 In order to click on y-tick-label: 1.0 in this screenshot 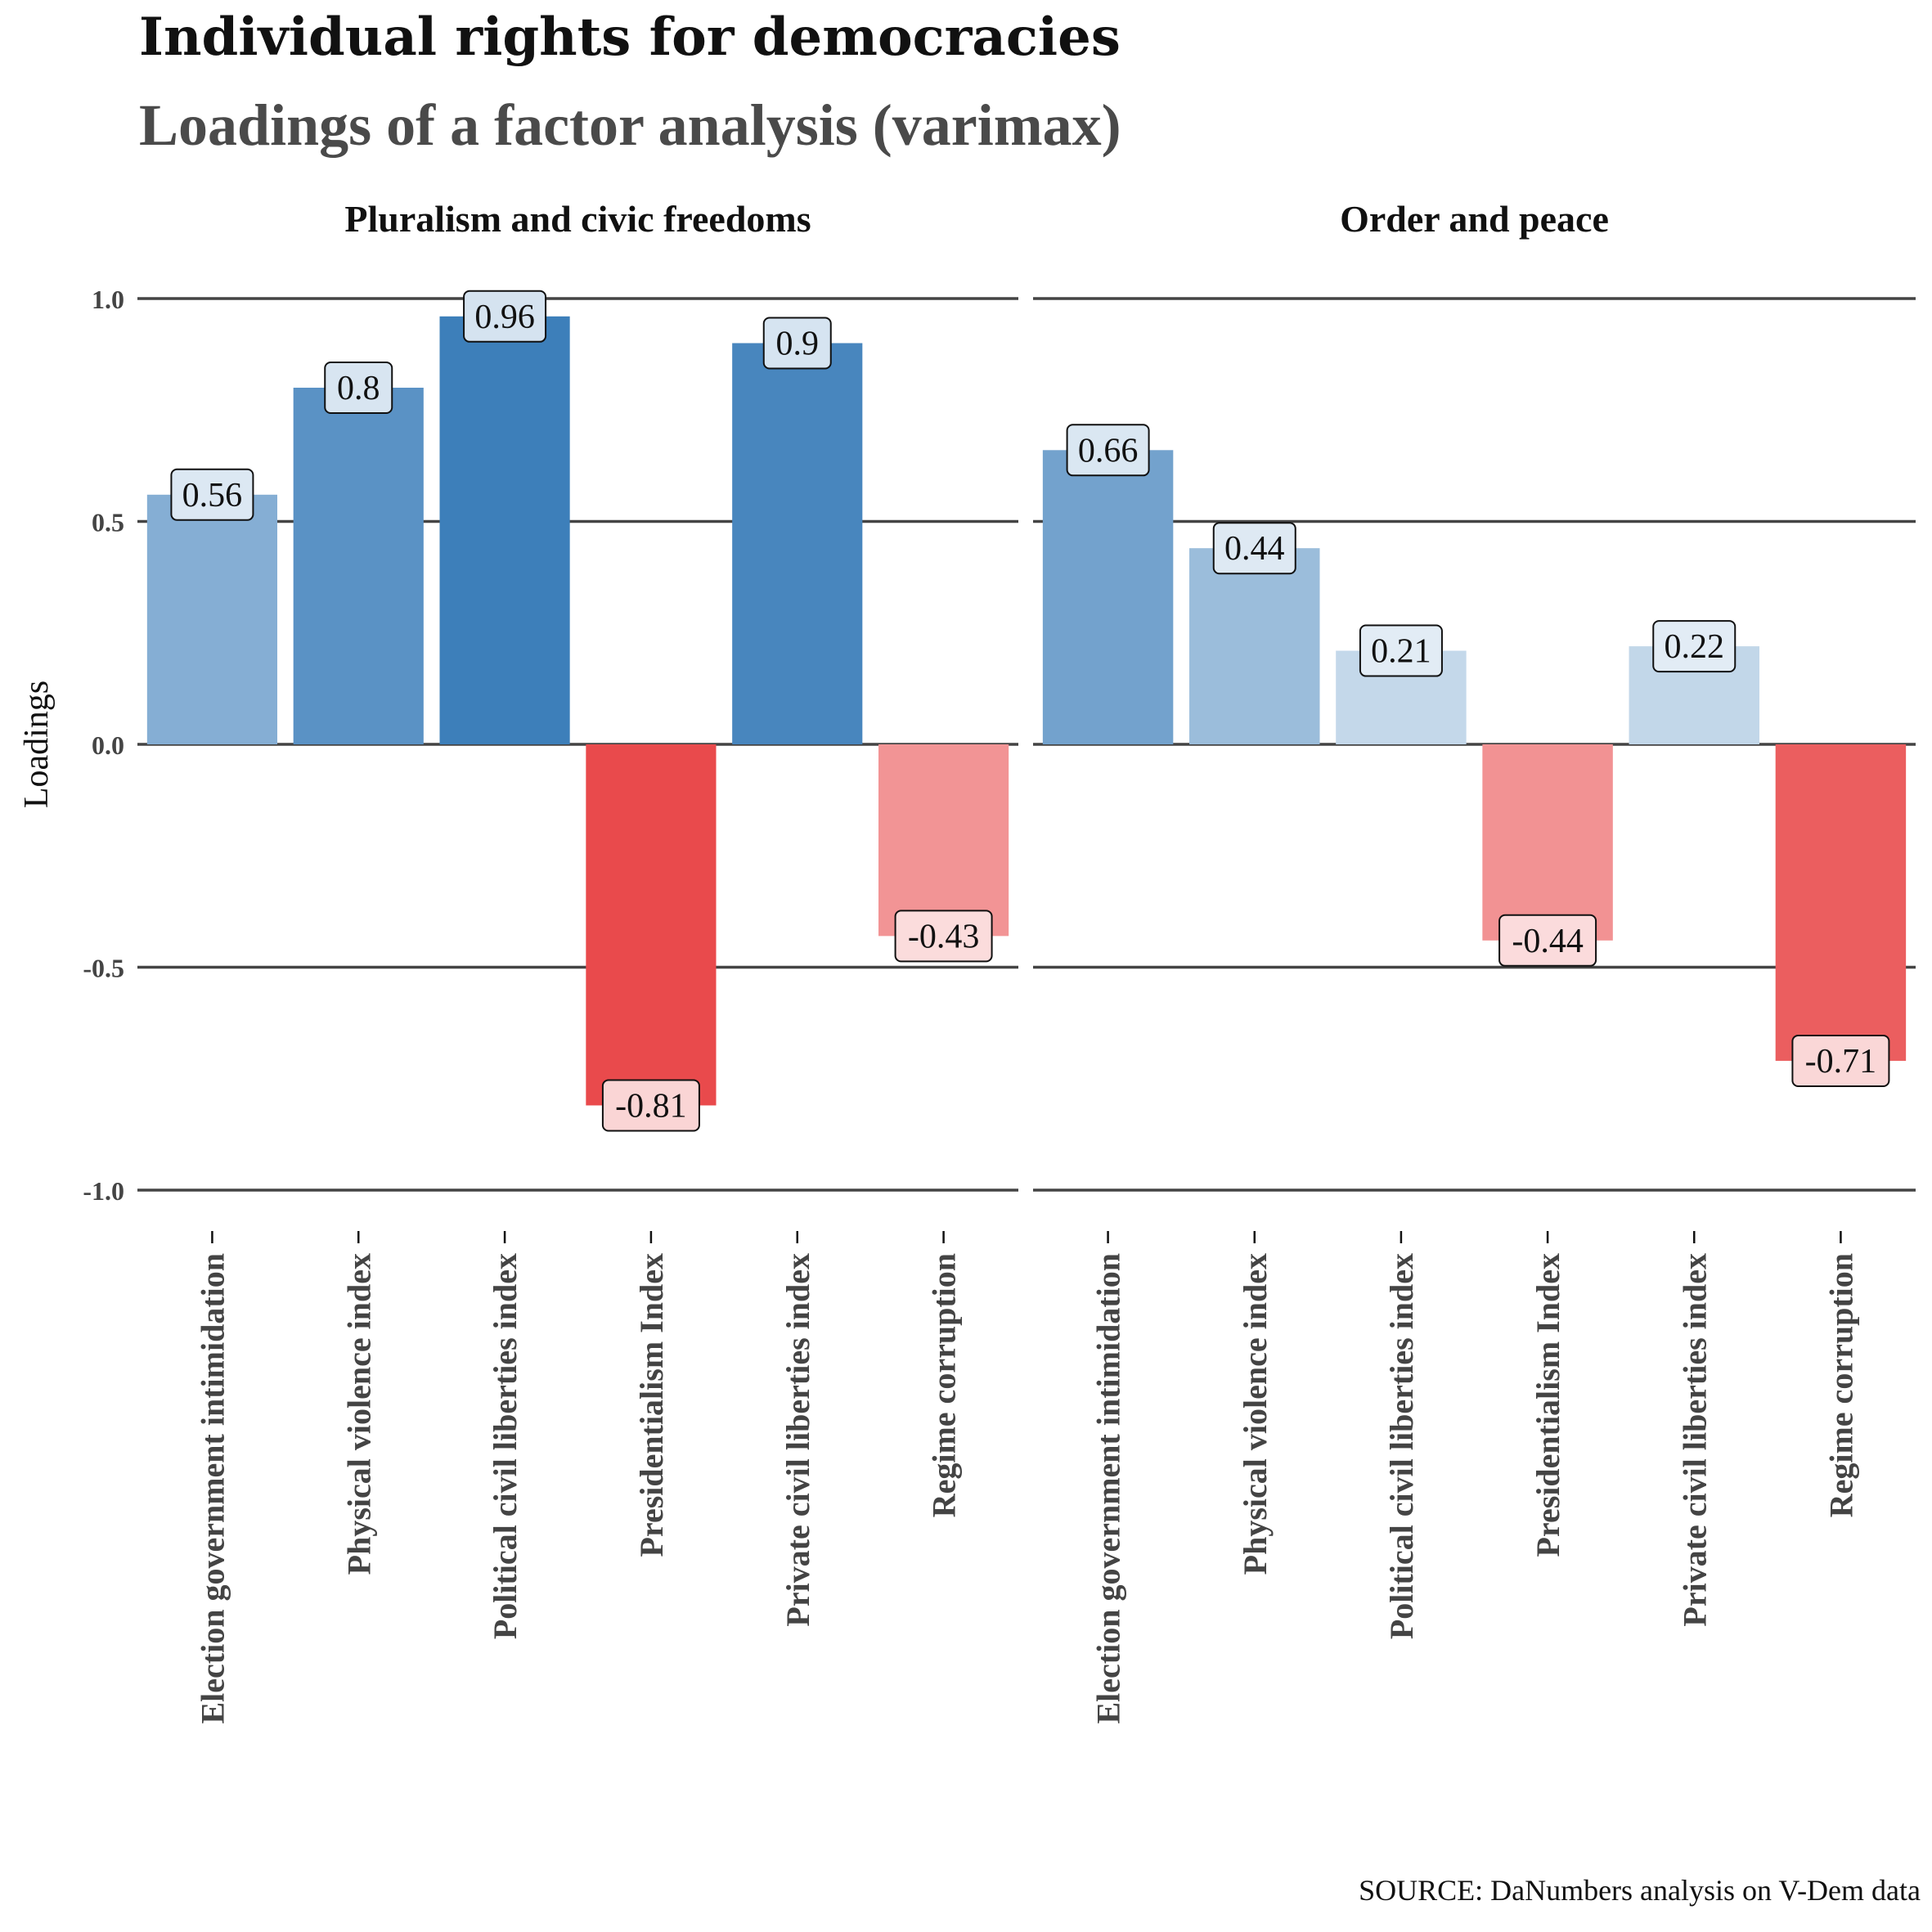, I will do `click(108, 299)`.